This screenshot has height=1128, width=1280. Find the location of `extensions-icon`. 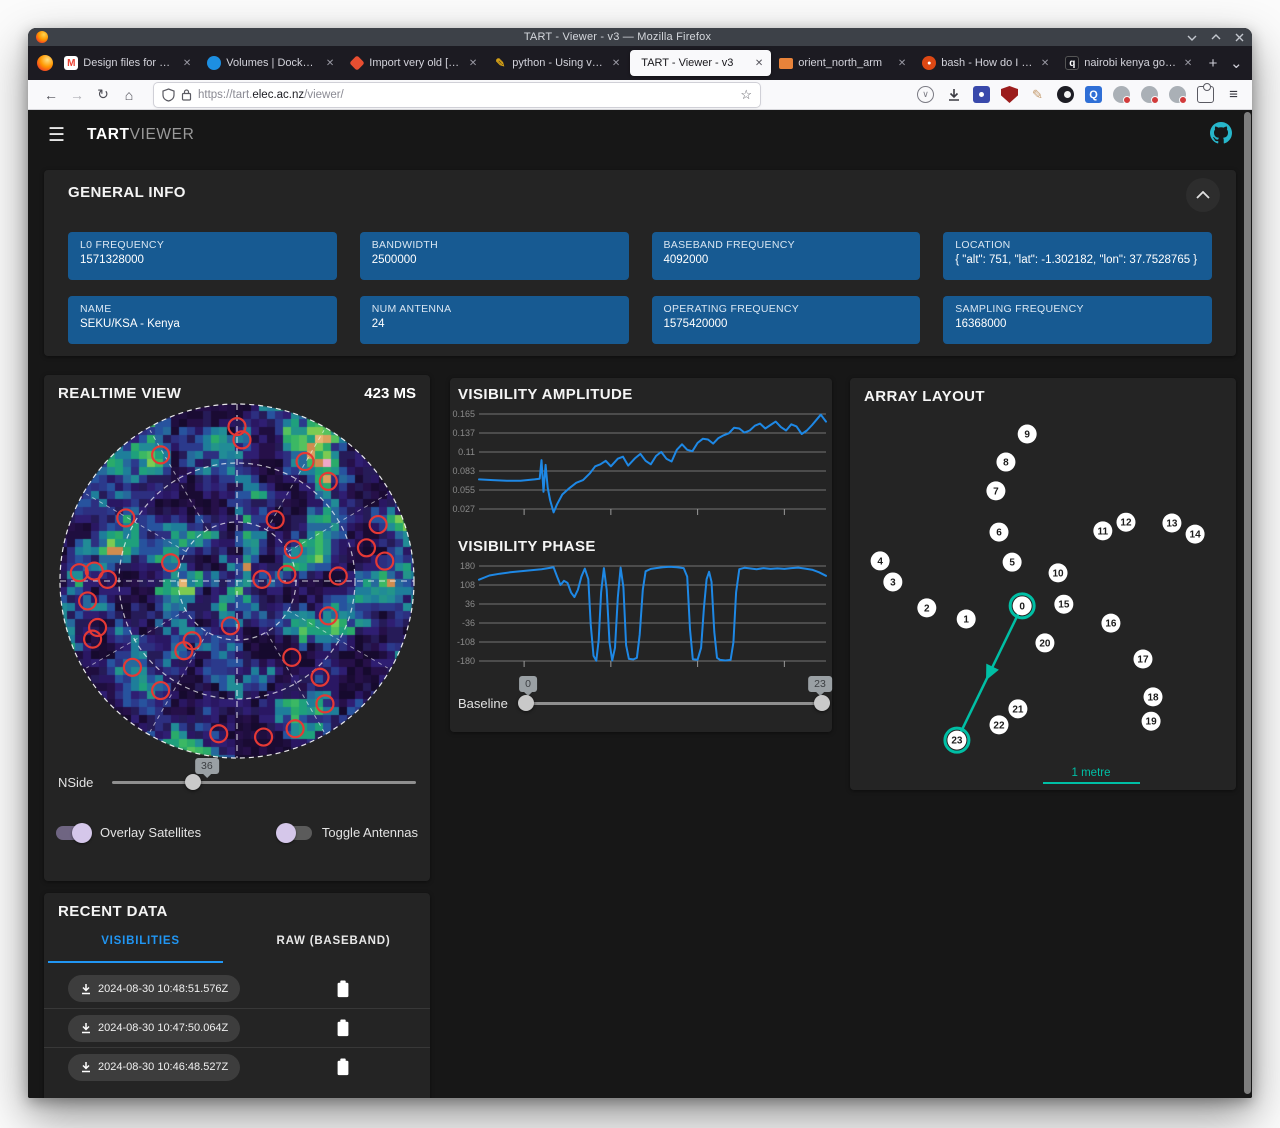

extensions-icon is located at coordinates (1205, 93).